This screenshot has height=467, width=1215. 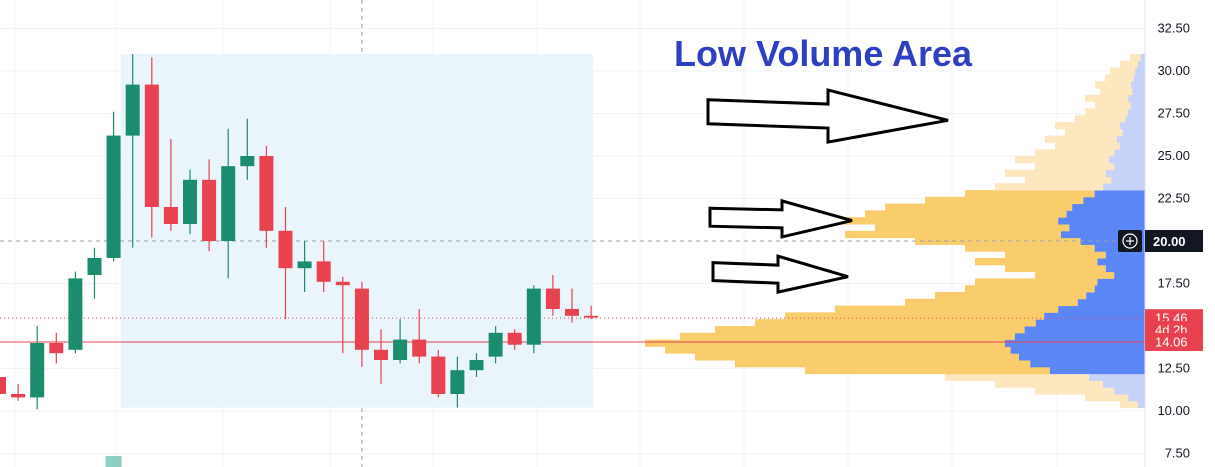 I want to click on volume-bars, so click(x=113, y=461).